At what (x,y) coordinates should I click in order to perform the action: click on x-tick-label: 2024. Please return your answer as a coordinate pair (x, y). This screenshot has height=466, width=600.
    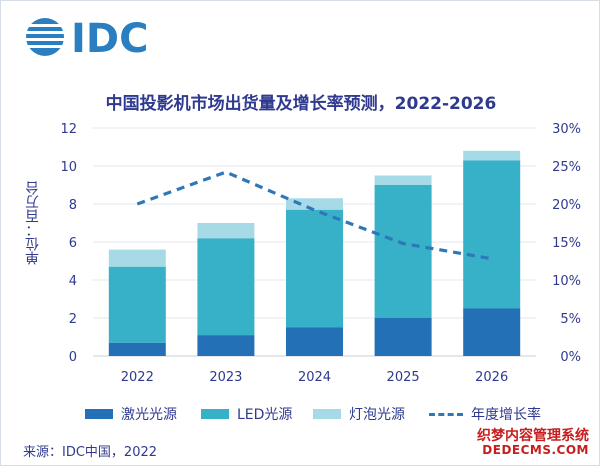
    Looking at the image, I should click on (314, 377).